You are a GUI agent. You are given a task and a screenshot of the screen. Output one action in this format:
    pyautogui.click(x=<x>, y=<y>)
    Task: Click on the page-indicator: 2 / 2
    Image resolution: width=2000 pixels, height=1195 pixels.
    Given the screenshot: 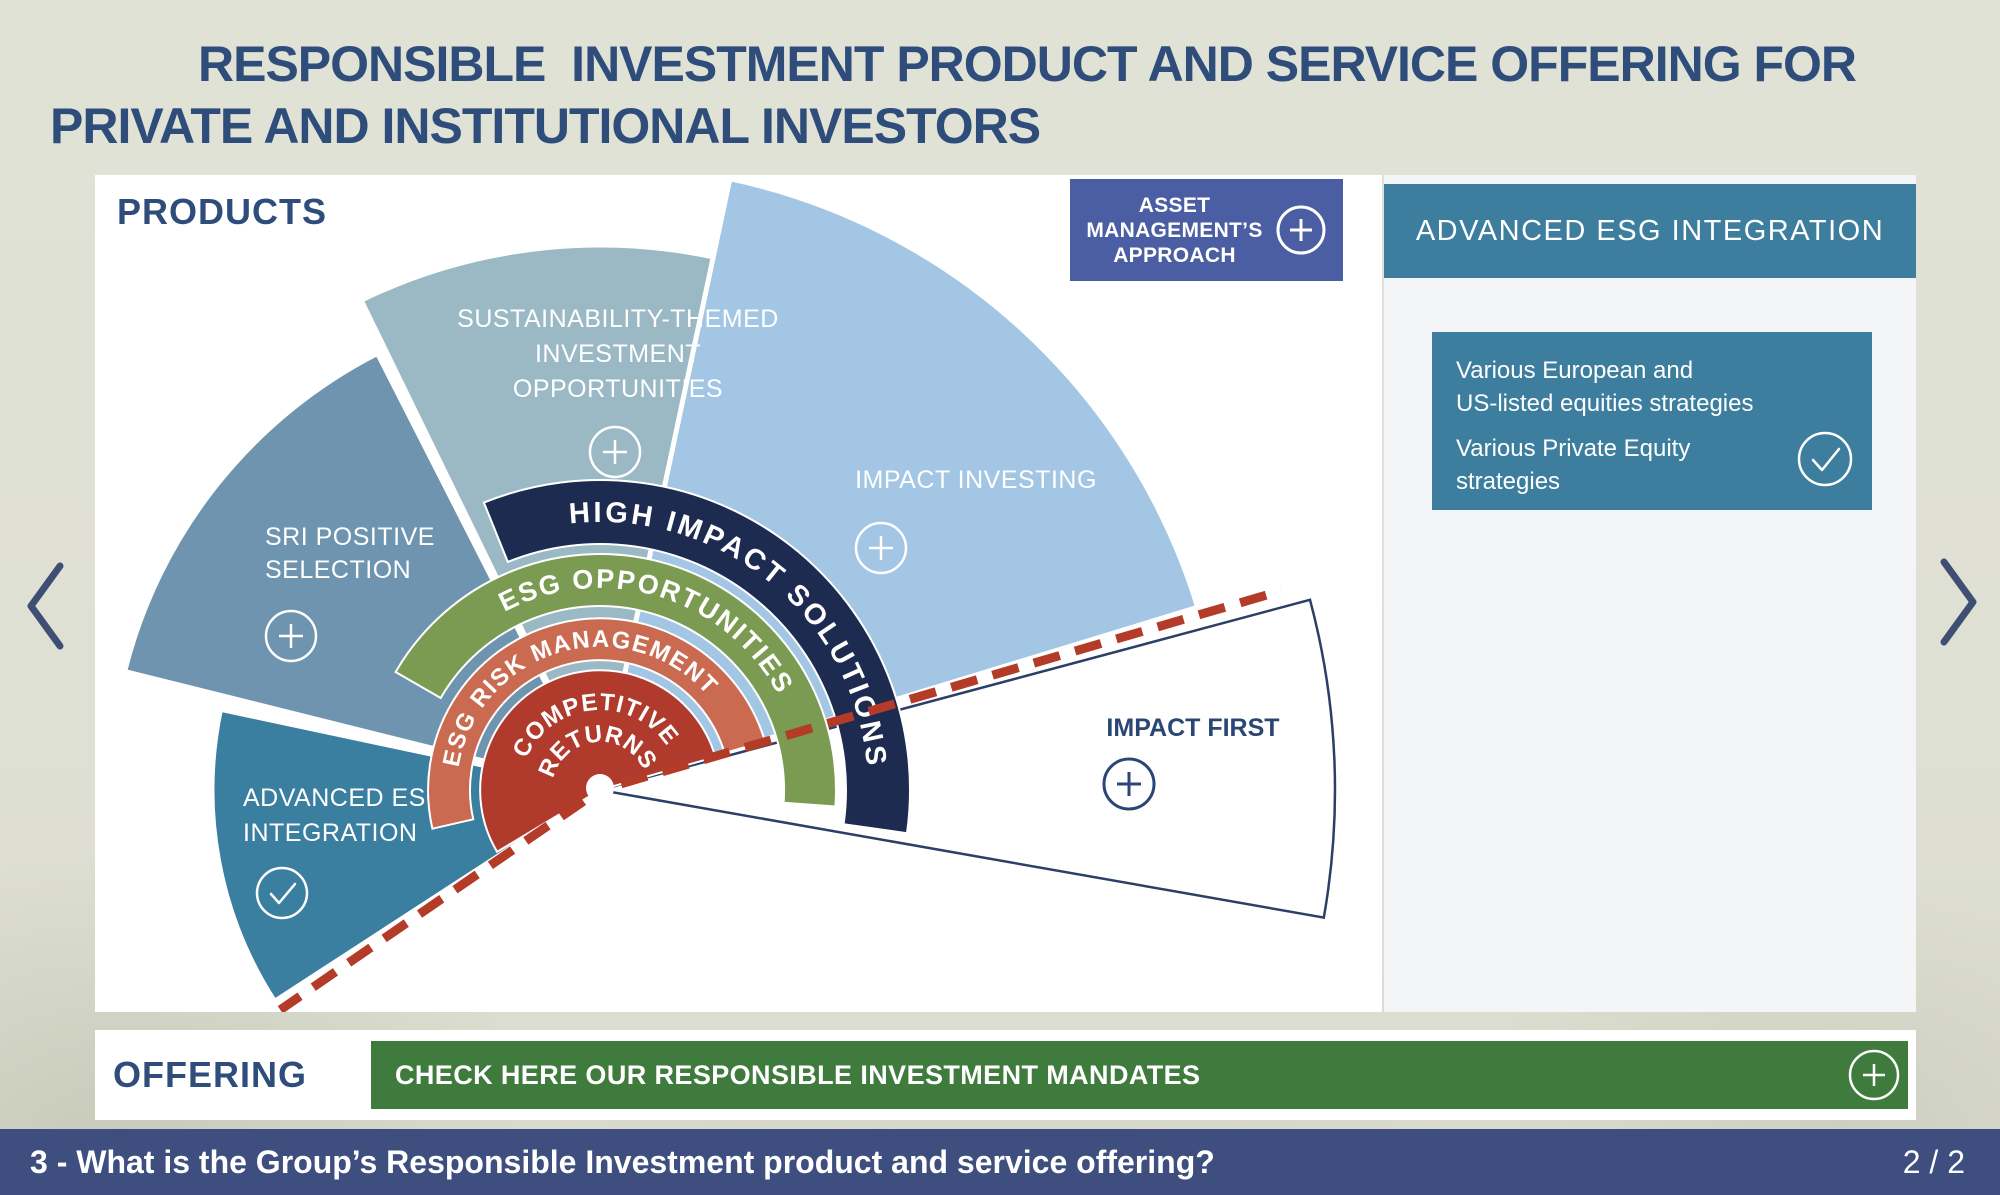 What is the action you would take?
    pyautogui.click(x=1933, y=1162)
    